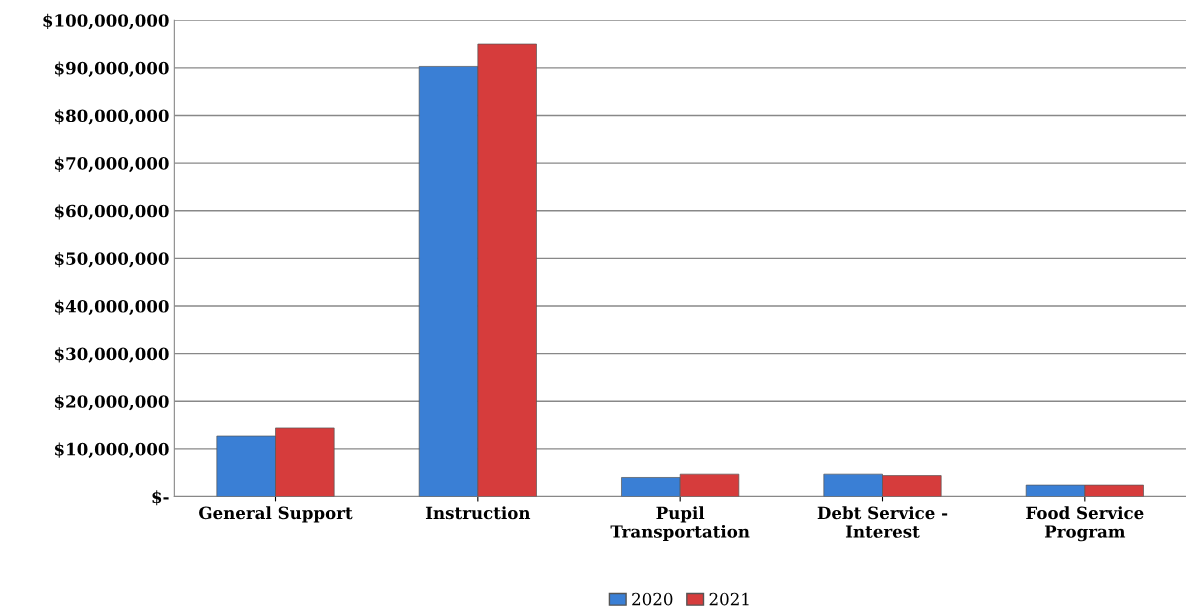 This screenshot has width=1186, height=613. What do you see at coordinates (111, 212) in the screenshot?
I see `y-tick-label: $60,000,000` at bounding box center [111, 212].